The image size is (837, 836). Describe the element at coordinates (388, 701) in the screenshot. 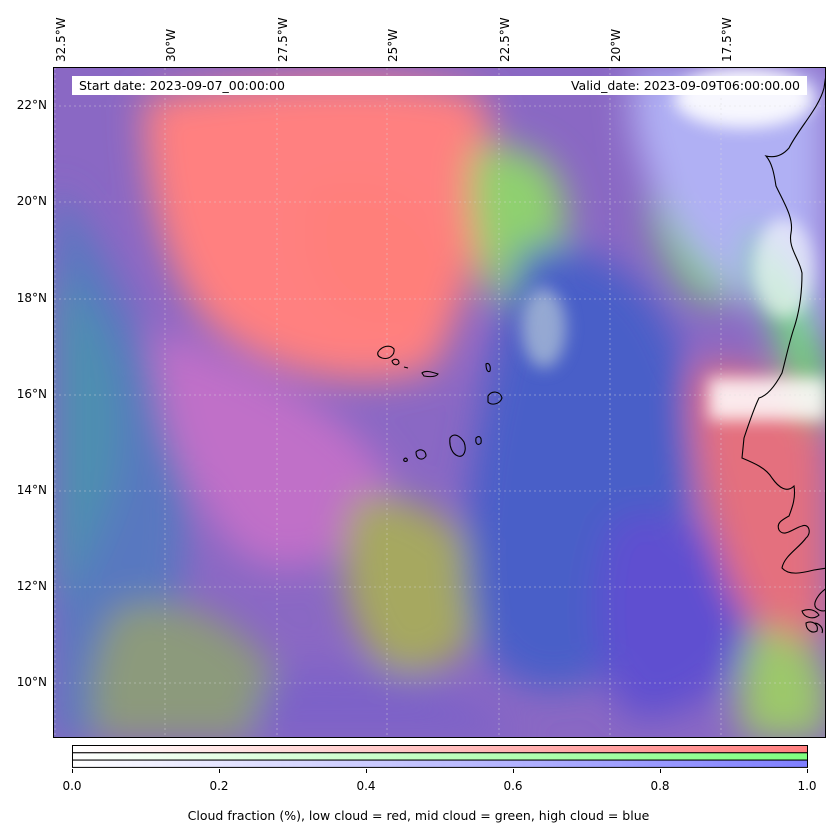

I see `high-cloud-south` at that location.